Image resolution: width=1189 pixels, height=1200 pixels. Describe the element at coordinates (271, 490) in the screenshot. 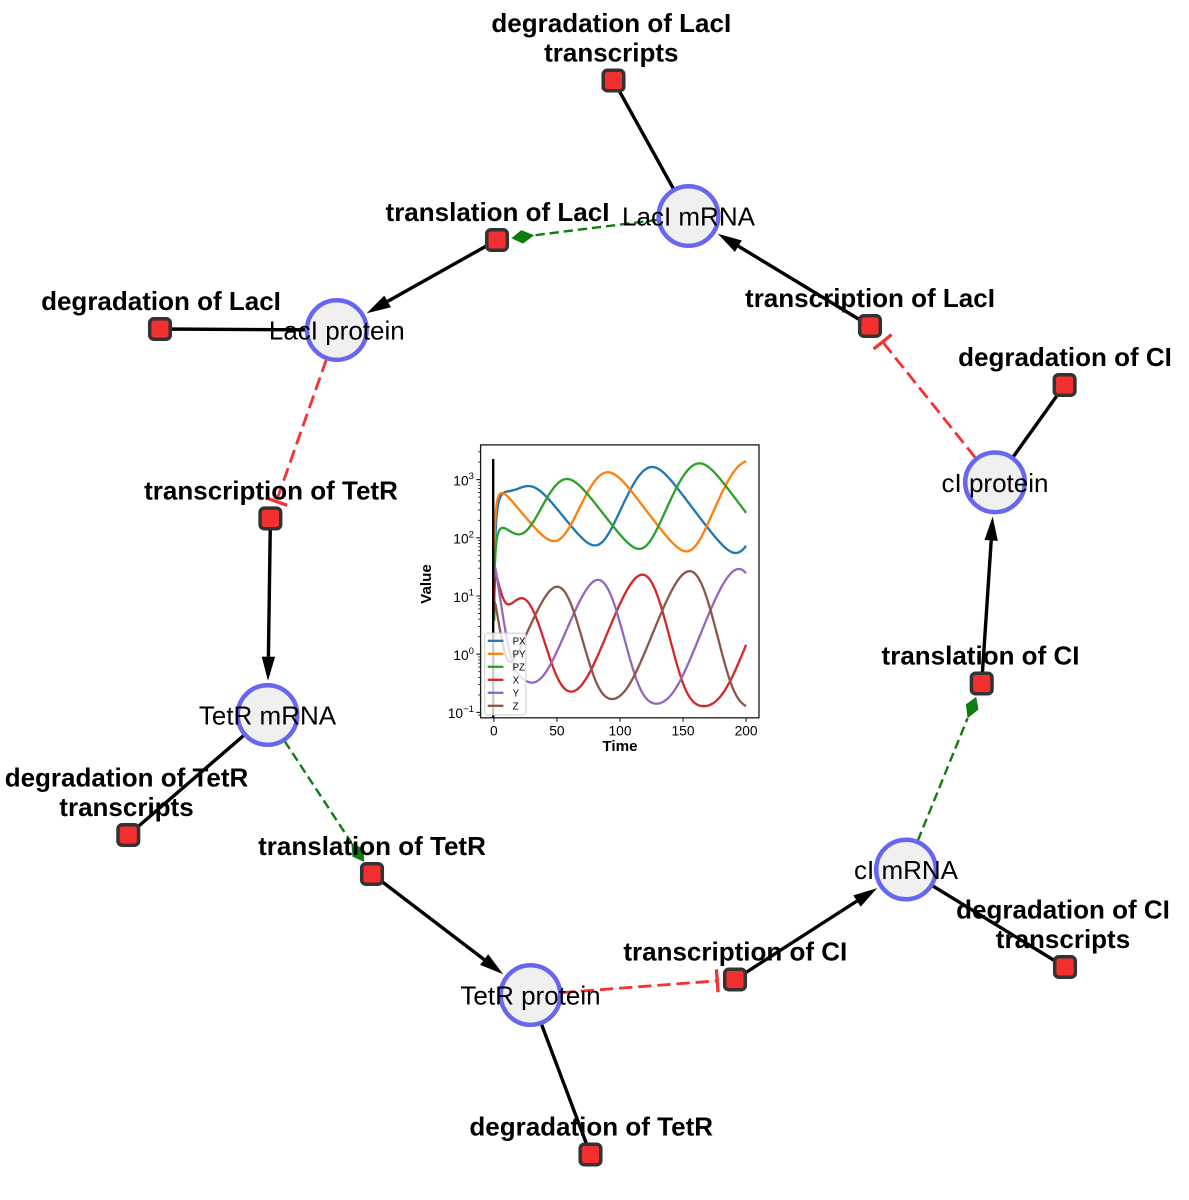

I see `svg-text: transcription of TetR` at that location.